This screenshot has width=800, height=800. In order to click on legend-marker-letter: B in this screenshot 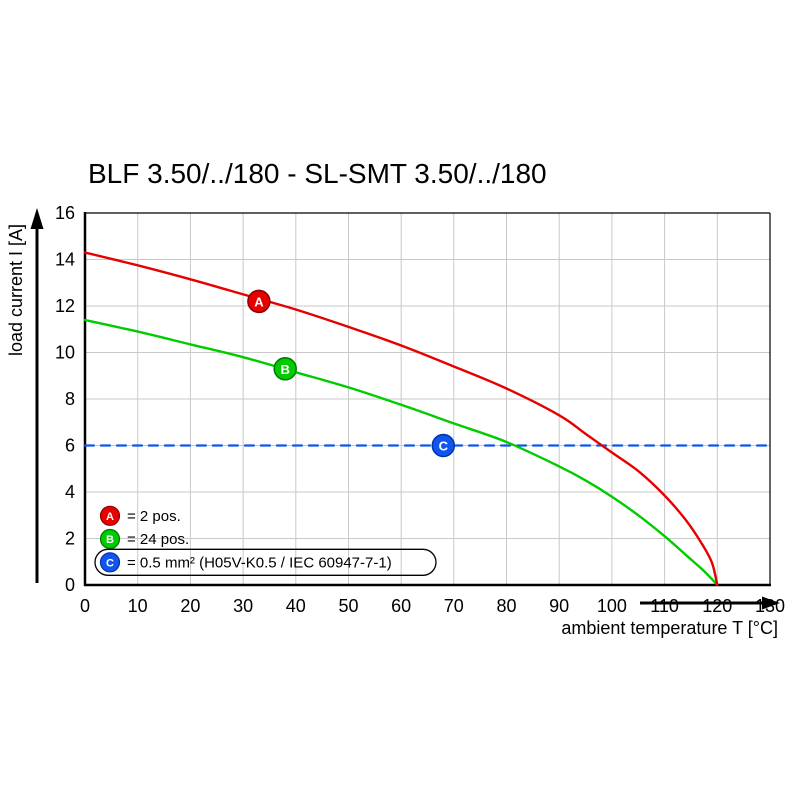, I will do `click(110, 540)`.